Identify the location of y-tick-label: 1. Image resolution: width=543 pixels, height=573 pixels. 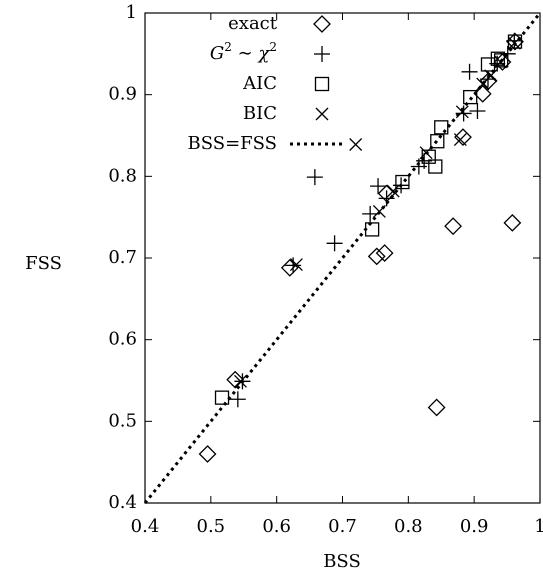
(131, 12).